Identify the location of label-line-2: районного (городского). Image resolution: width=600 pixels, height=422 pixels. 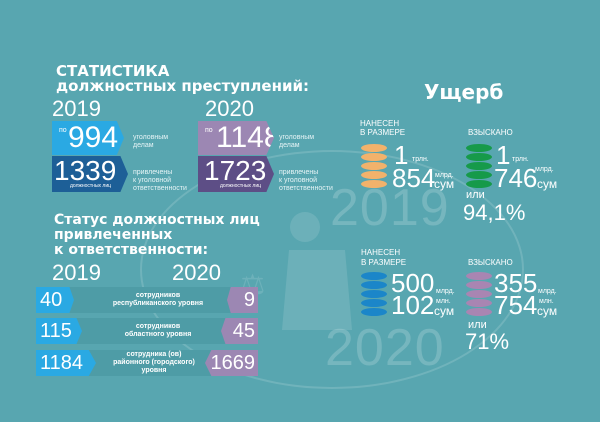
(154, 362).